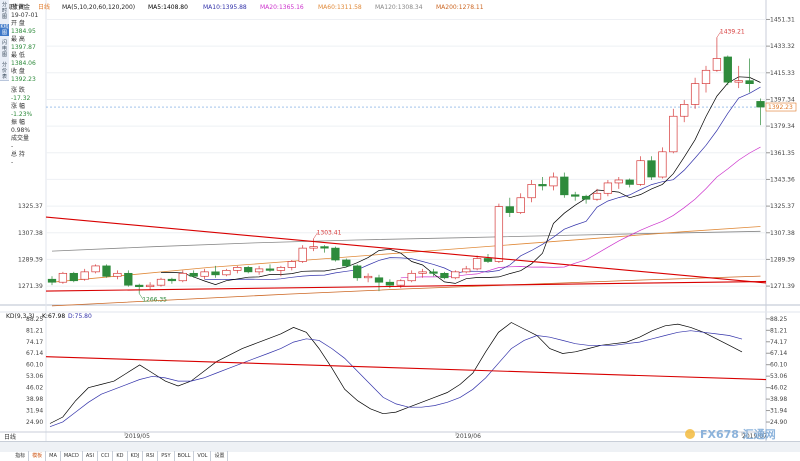  Describe the element at coordinates (4, 30) in the screenshot. I see `tab-kline: K线图` at that location.